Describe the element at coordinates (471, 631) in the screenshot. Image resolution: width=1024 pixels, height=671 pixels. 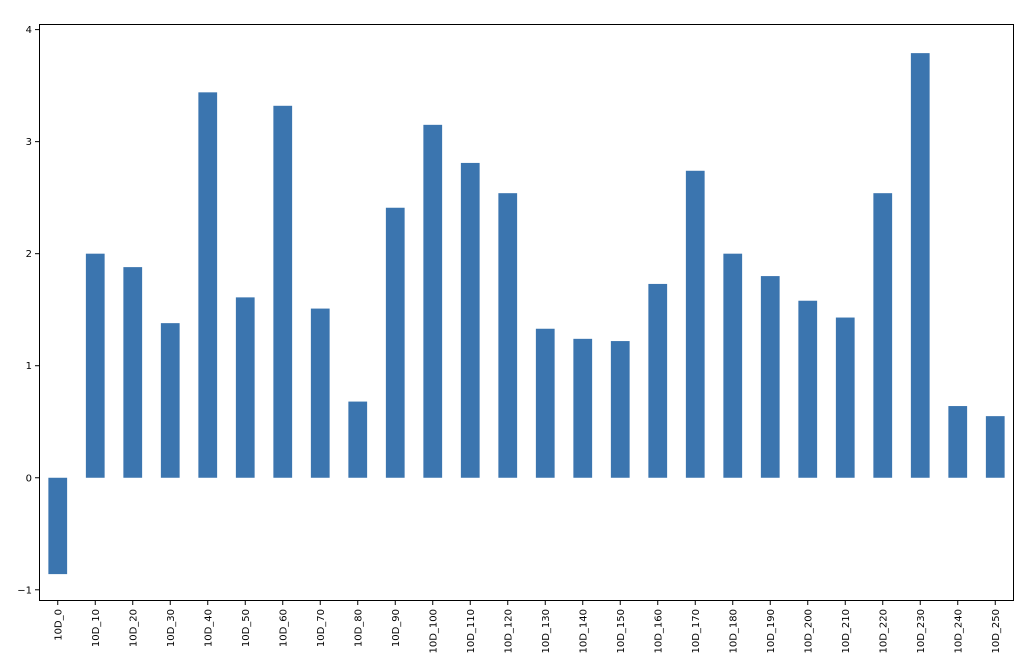
I see `x-tick-label: 10D_110` at that location.